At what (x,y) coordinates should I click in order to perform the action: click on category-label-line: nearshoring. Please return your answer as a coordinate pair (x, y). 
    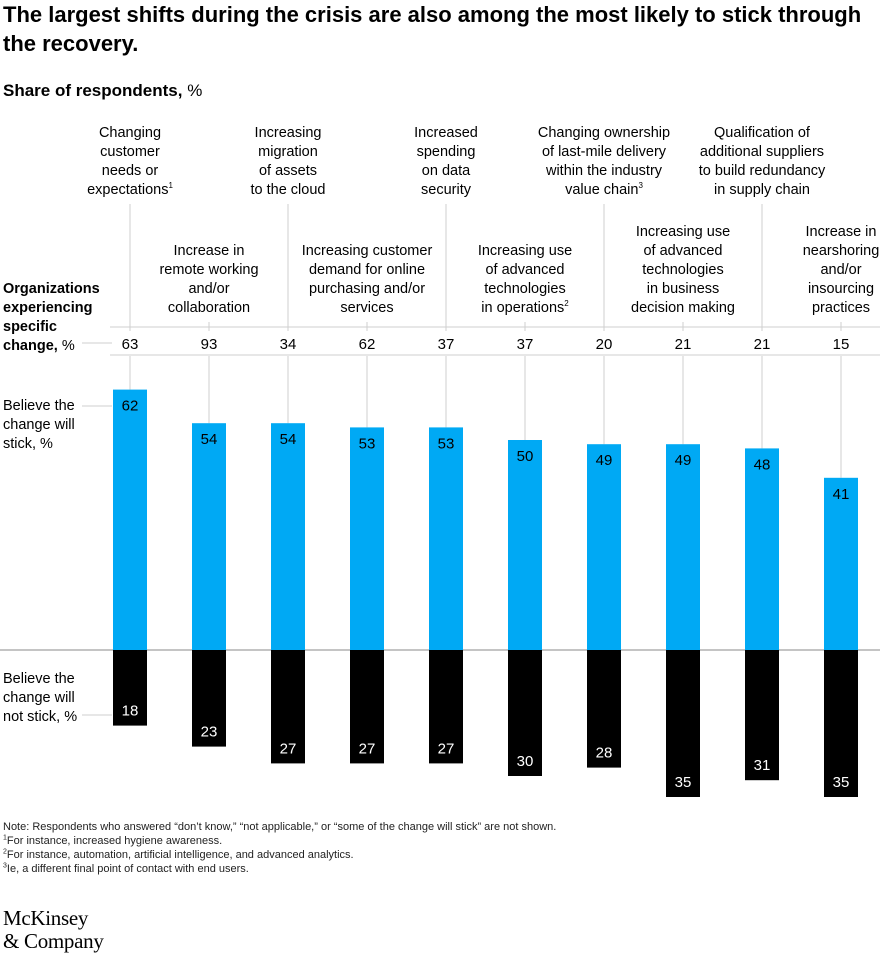
    Looking at the image, I should click on (841, 251).